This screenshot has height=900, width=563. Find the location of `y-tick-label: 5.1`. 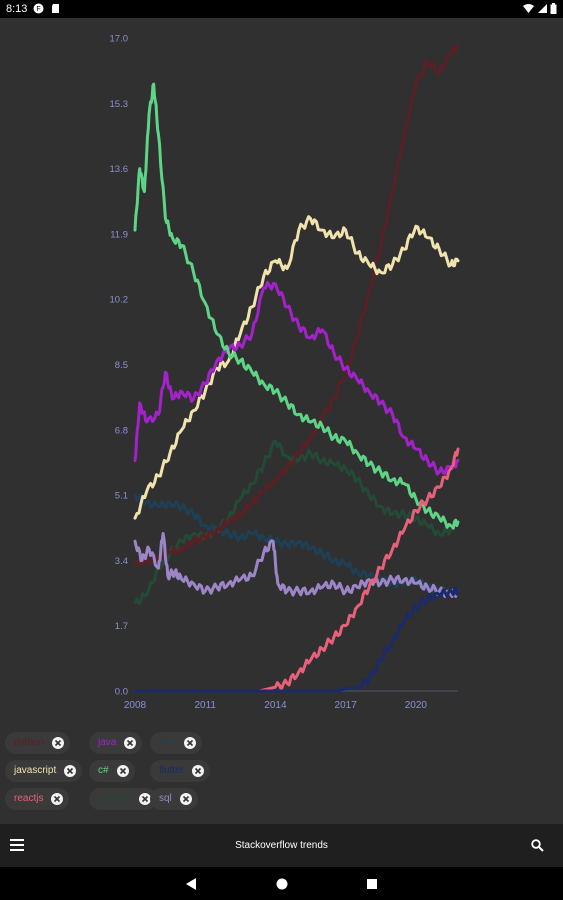

y-tick-label: 5.1 is located at coordinates (121, 496).